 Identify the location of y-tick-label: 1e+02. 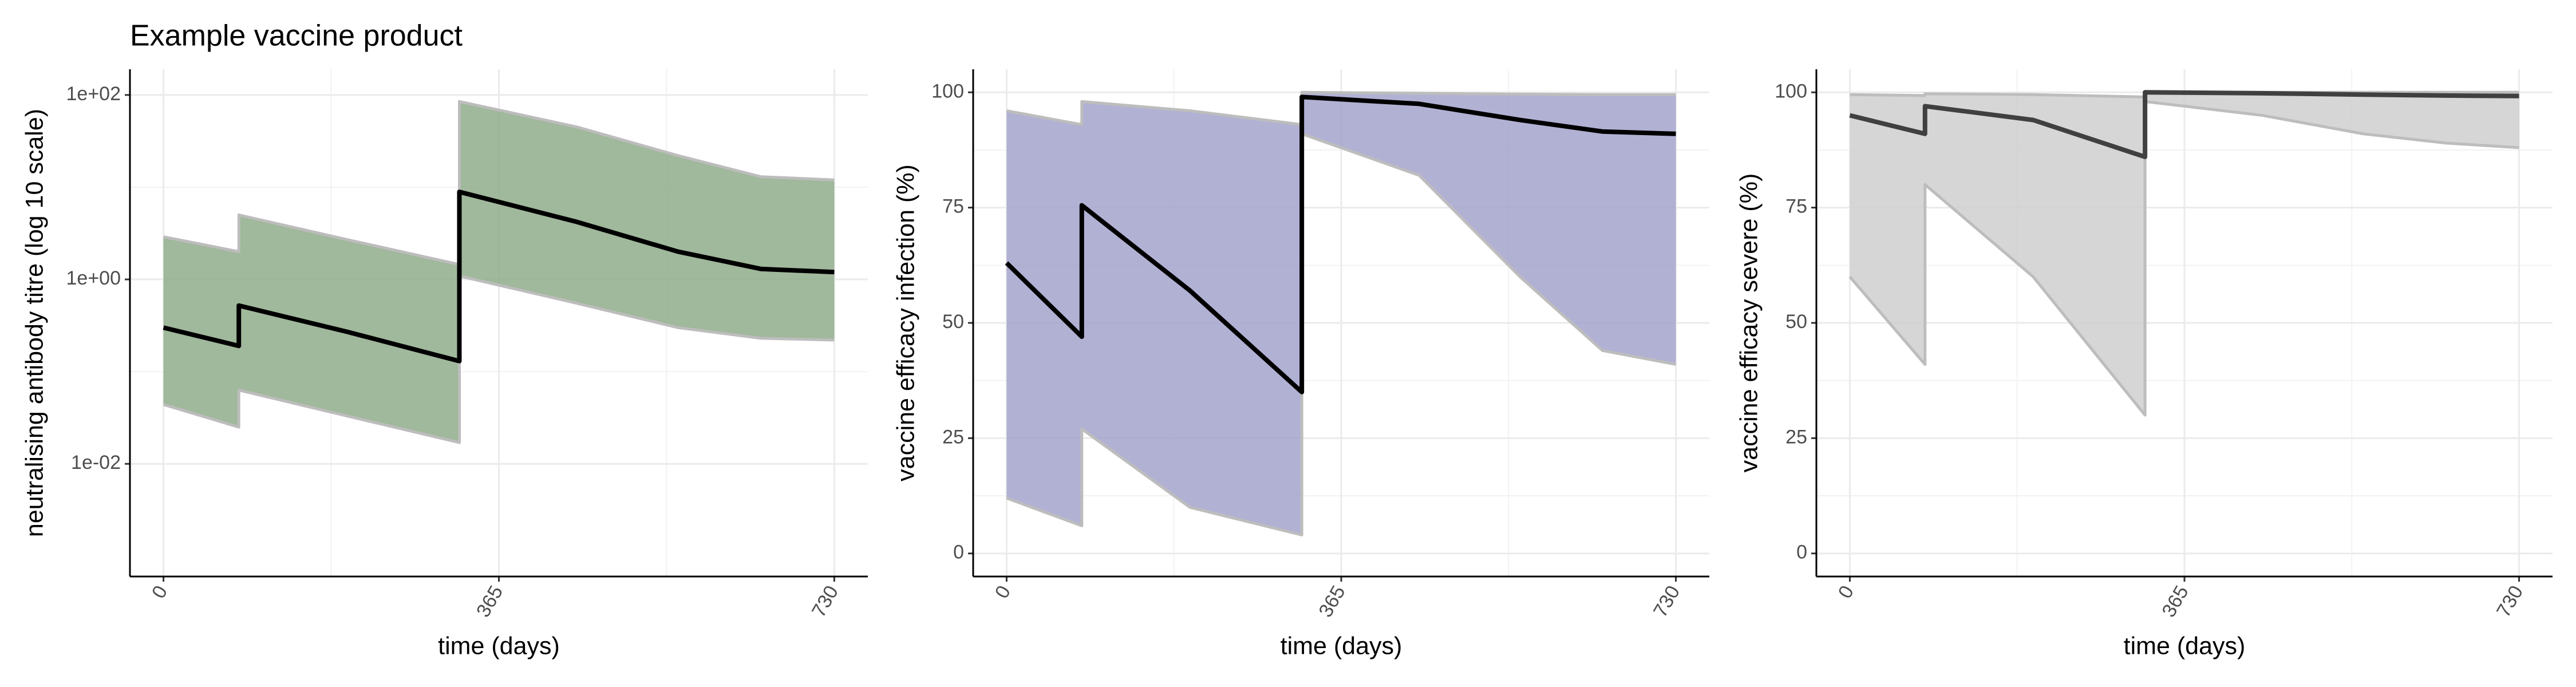
(93, 94).